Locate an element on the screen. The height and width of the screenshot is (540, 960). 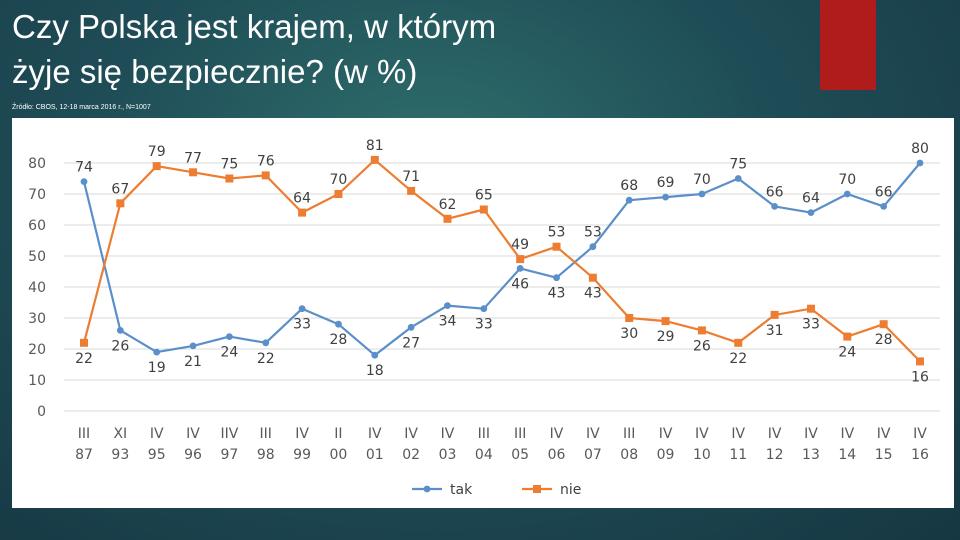
x-tick-label-bottom-20: 13 is located at coordinates (811, 455).